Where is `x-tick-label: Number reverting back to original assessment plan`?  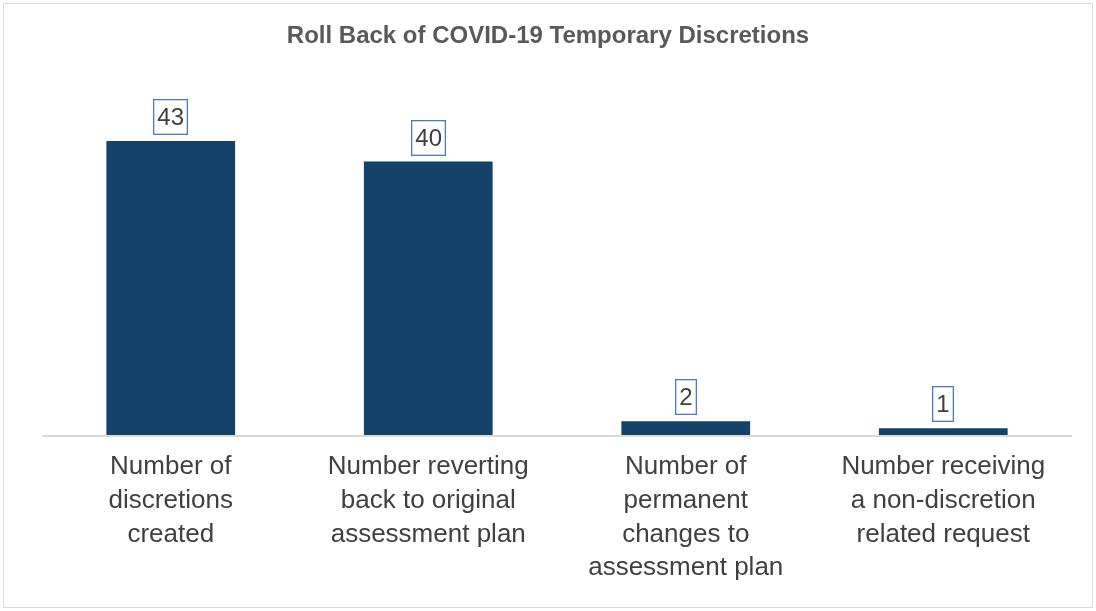 x-tick-label: Number reverting back to original assessment plan is located at coordinates (428, 498).